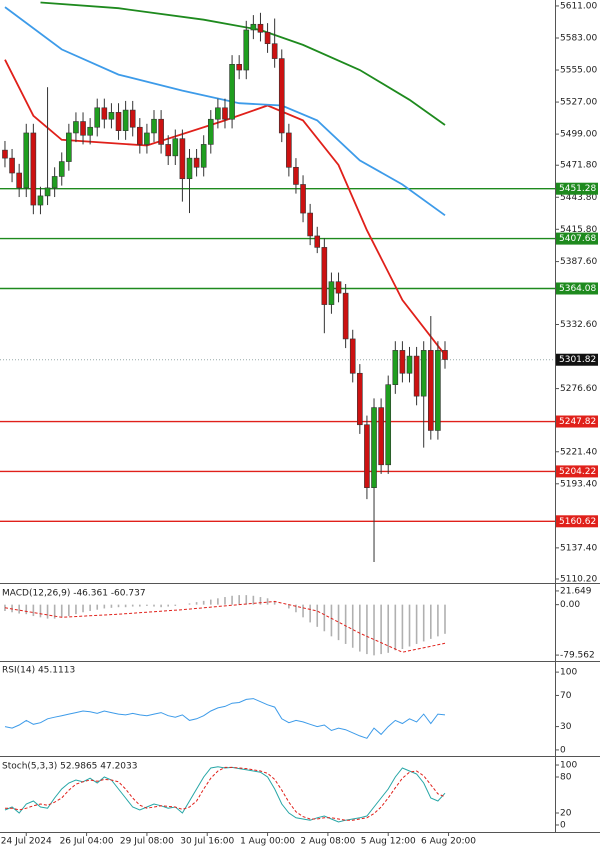 Image resolution: width=600 pixels, height=849 pixels. What do you see at coordinates (578, 103) in the screenshot?
I see `y-tick-label: 5527.00` at bounding box center [578, 103].